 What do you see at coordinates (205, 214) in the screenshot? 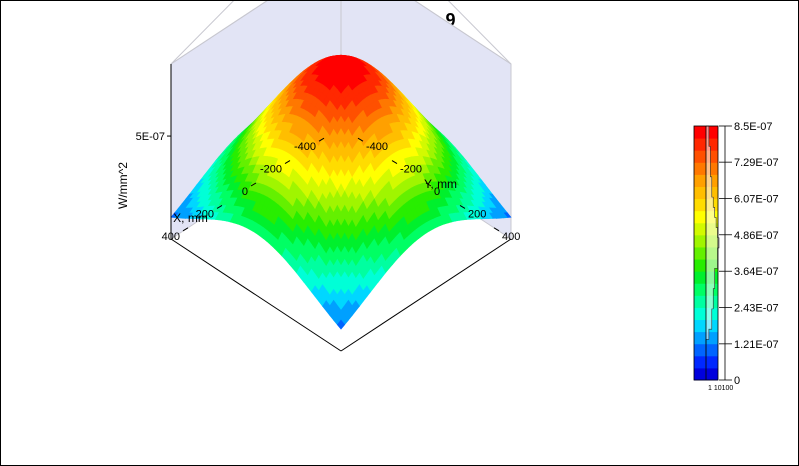
I see `x-tick-label: 200` at bounding box center [205, 214].